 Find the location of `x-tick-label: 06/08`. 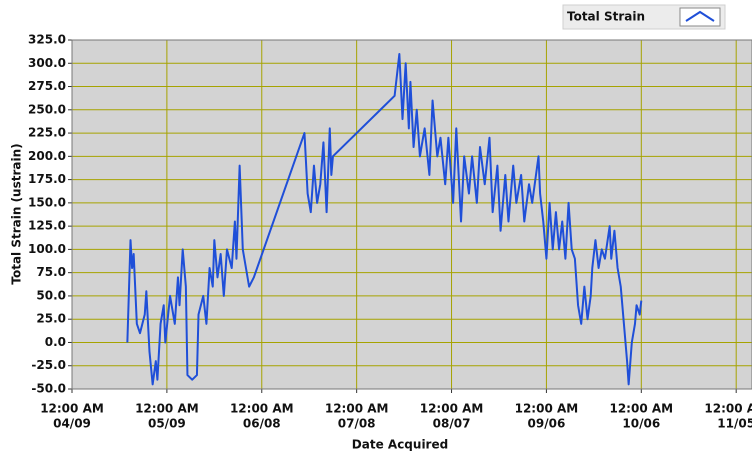

x-tick-label: 06/08 is located at coordinates (262, 424).